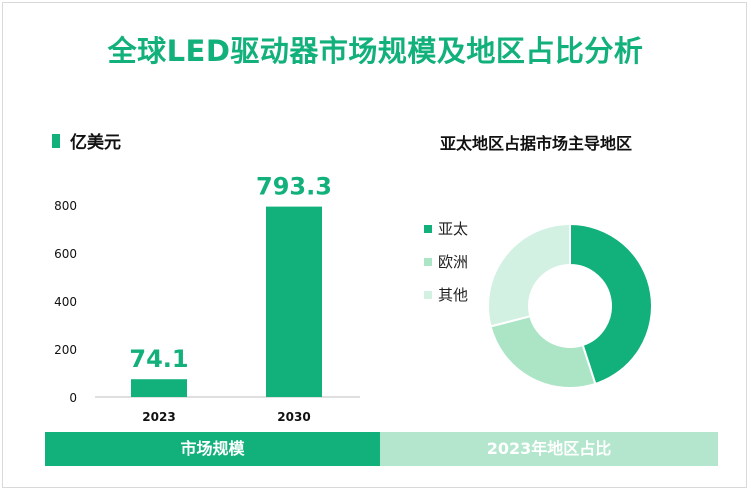 This screenshot has height=492, width=751. I want to click on pie-legend-item: 亚太, so click(446, 228).